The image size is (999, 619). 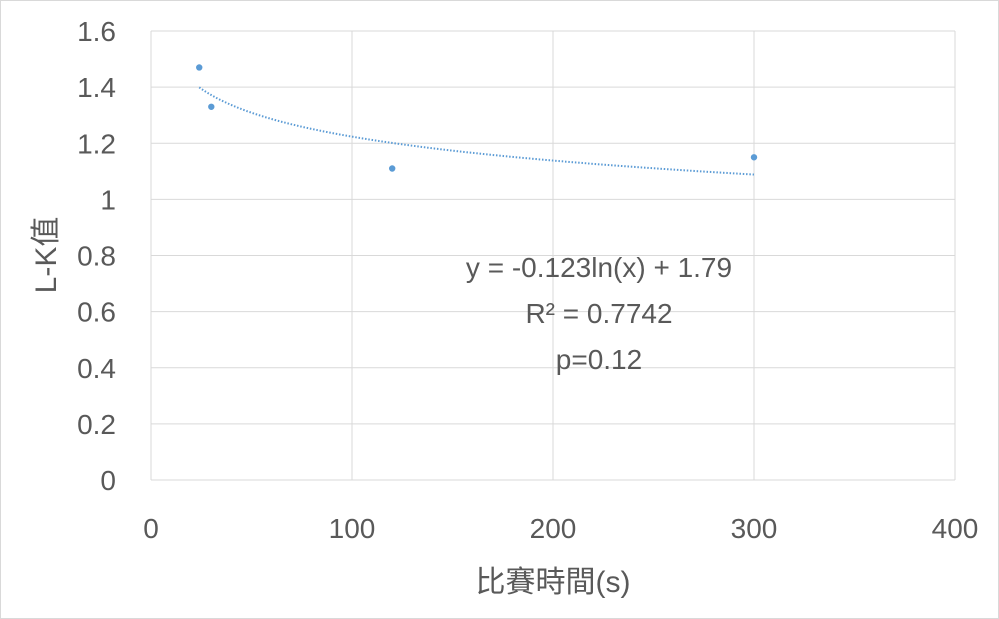 I want to click on r-squared-label: R² = 0.7742, so click(x=598, y=313).